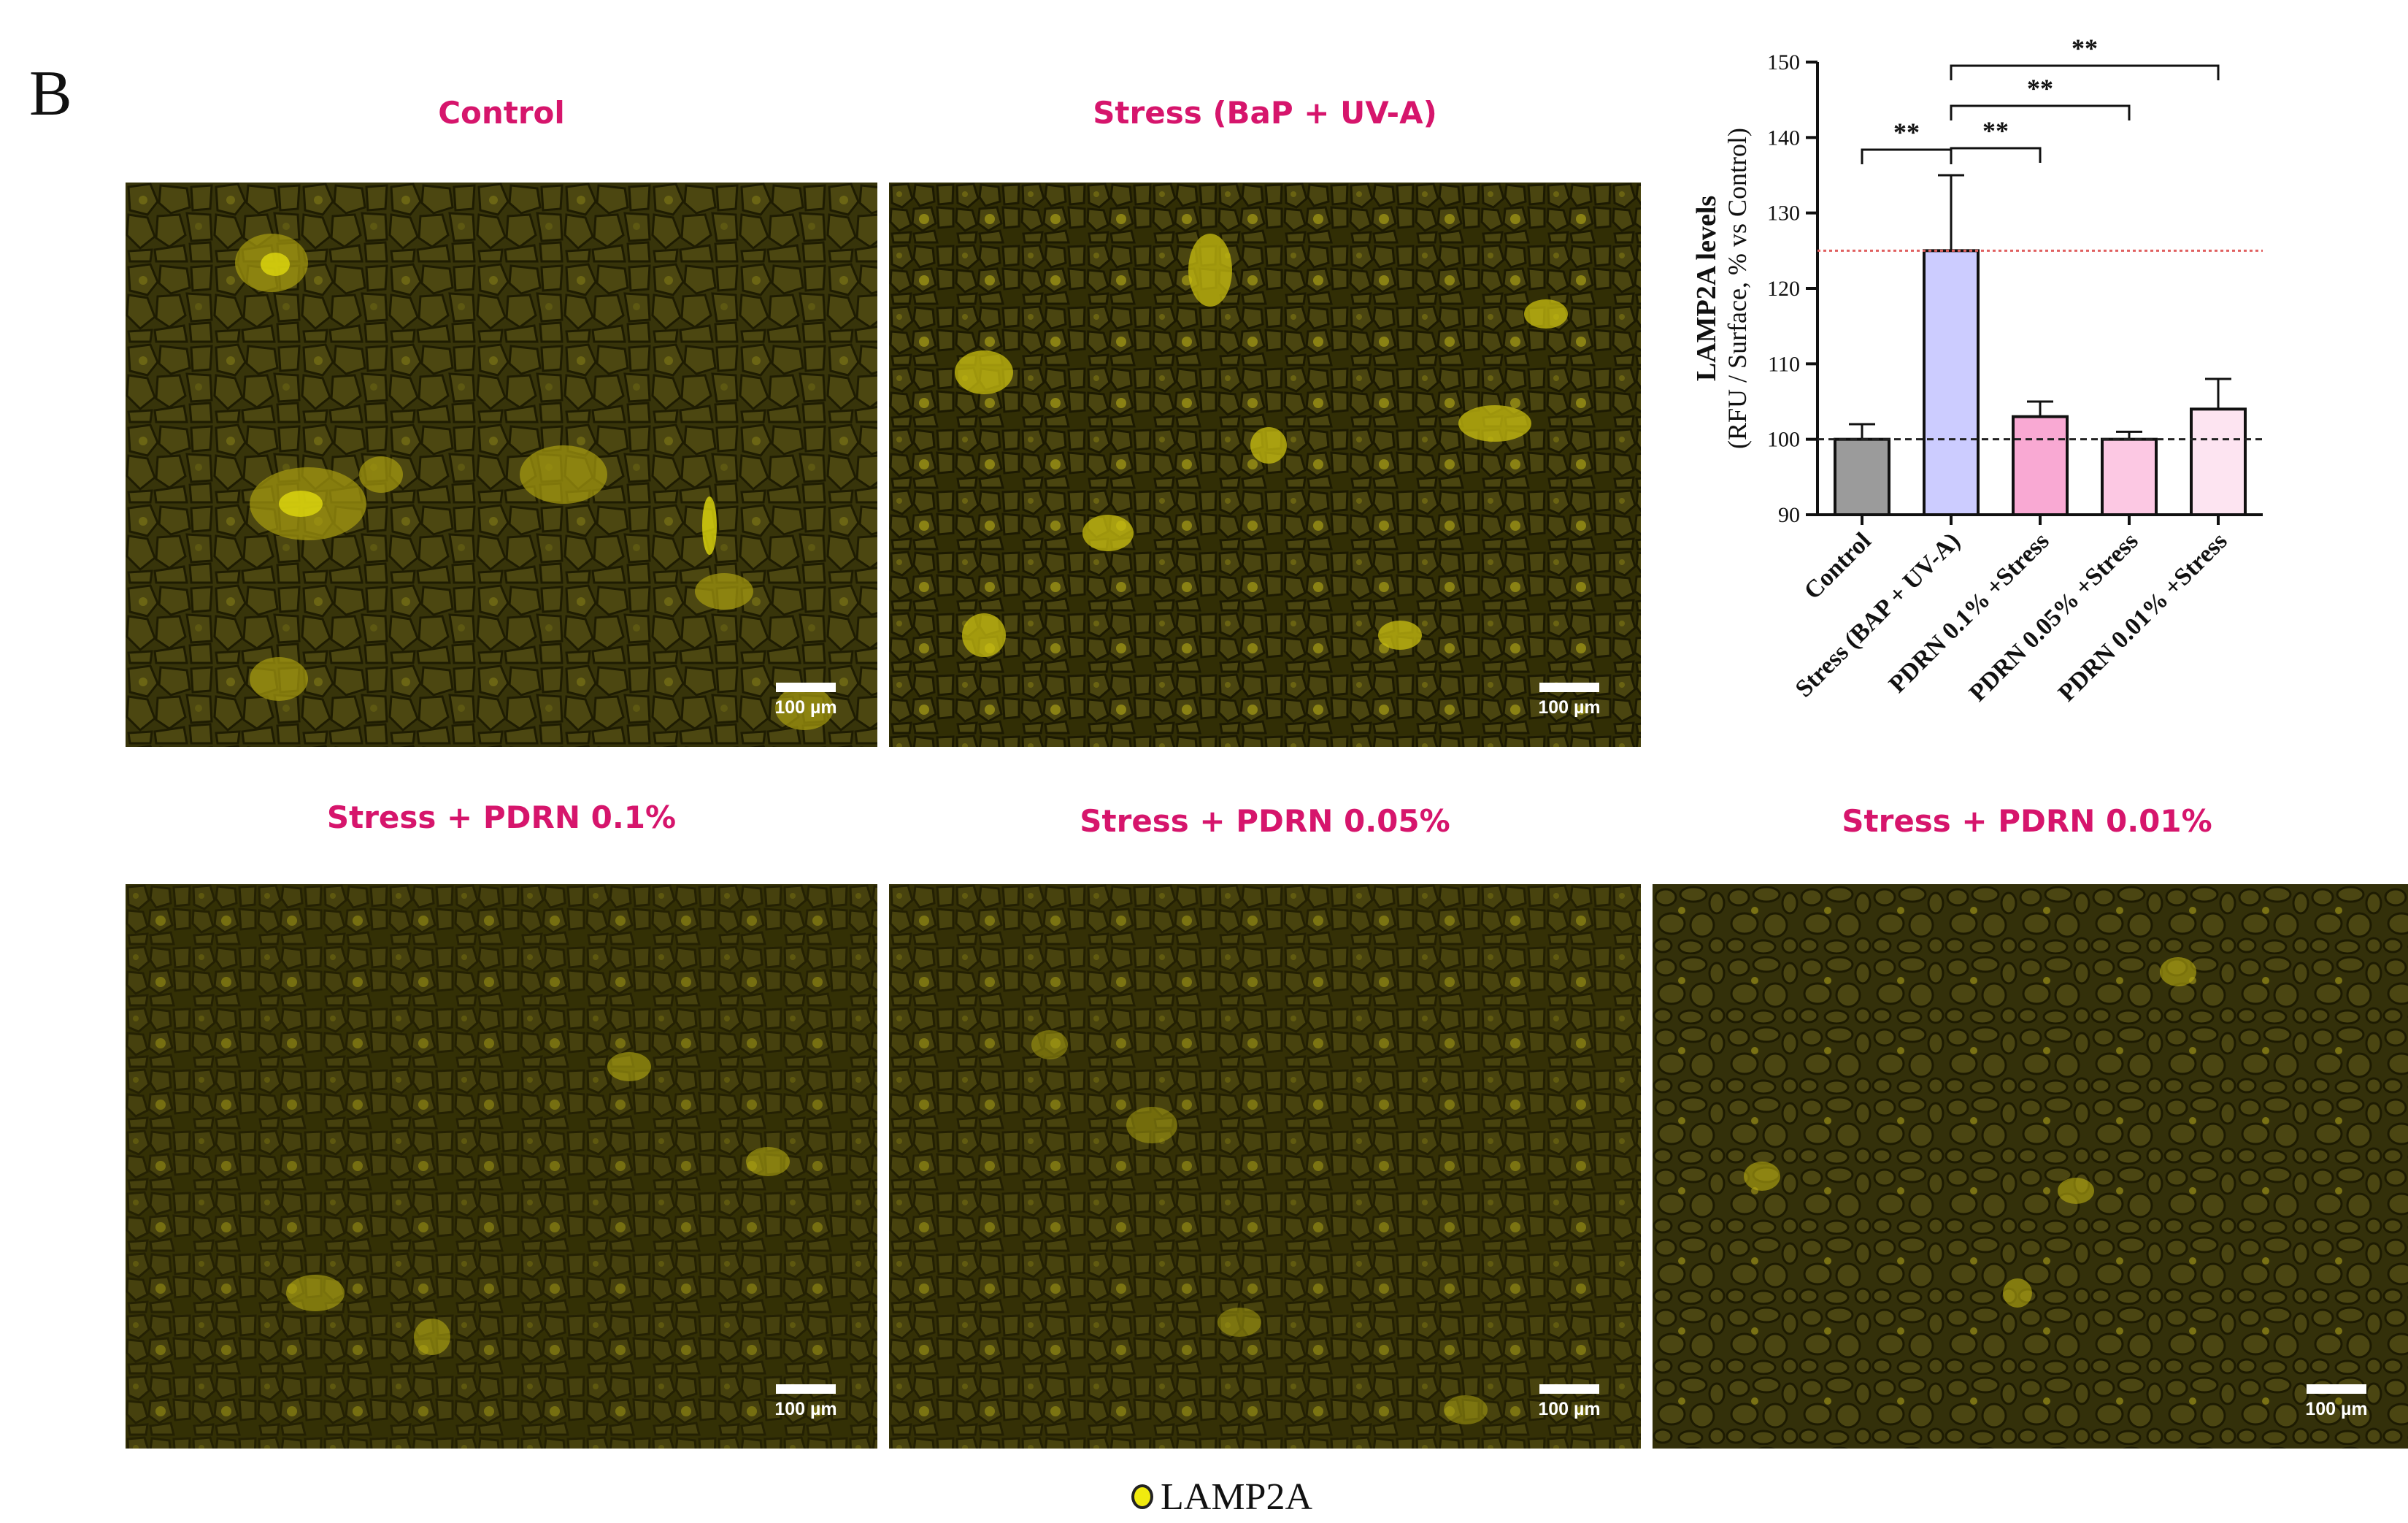 This screenshot has width=2408, height=1523. I want to click on y-axis-title: LAMP2A levels, so click(1706, 288).